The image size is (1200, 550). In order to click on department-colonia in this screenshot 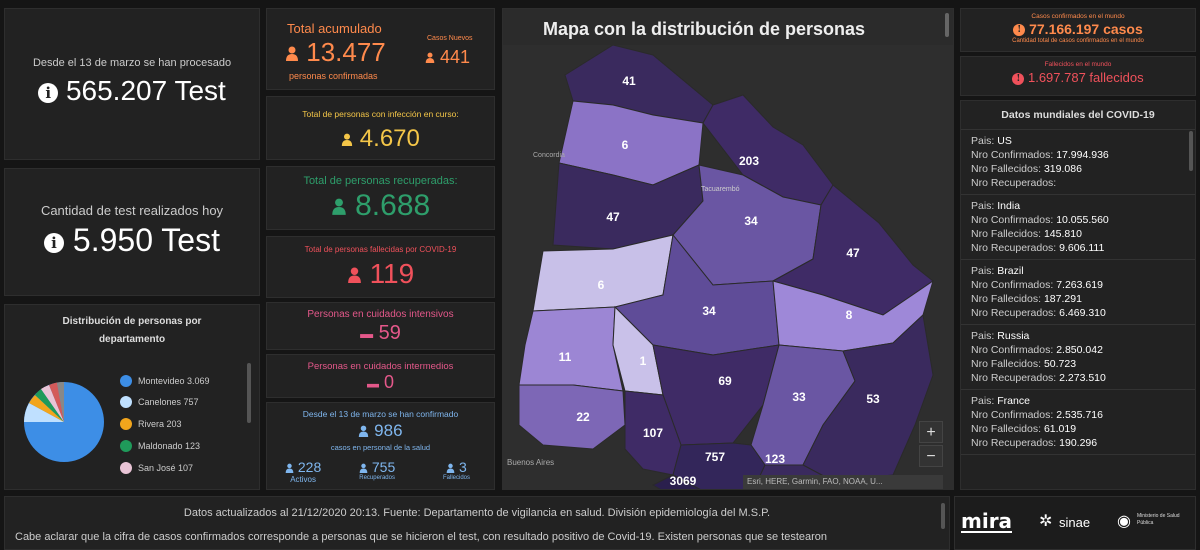, I will do `click(572, 417)`.